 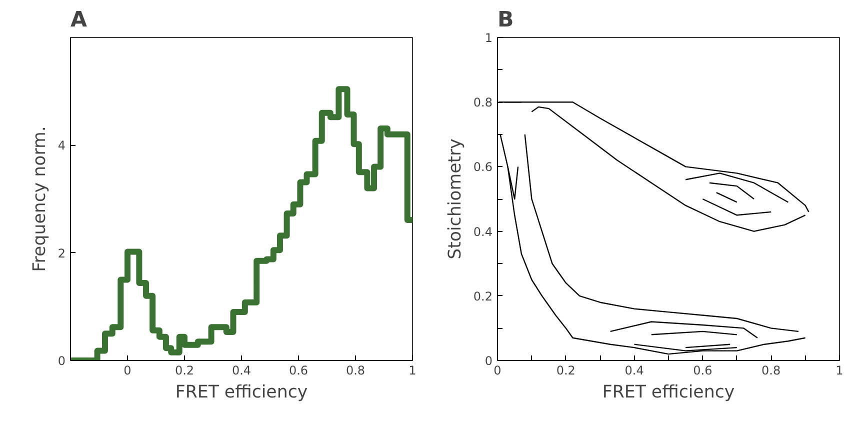 I want to click on y-tick-label: 0.8, so click(x=483, y=103).